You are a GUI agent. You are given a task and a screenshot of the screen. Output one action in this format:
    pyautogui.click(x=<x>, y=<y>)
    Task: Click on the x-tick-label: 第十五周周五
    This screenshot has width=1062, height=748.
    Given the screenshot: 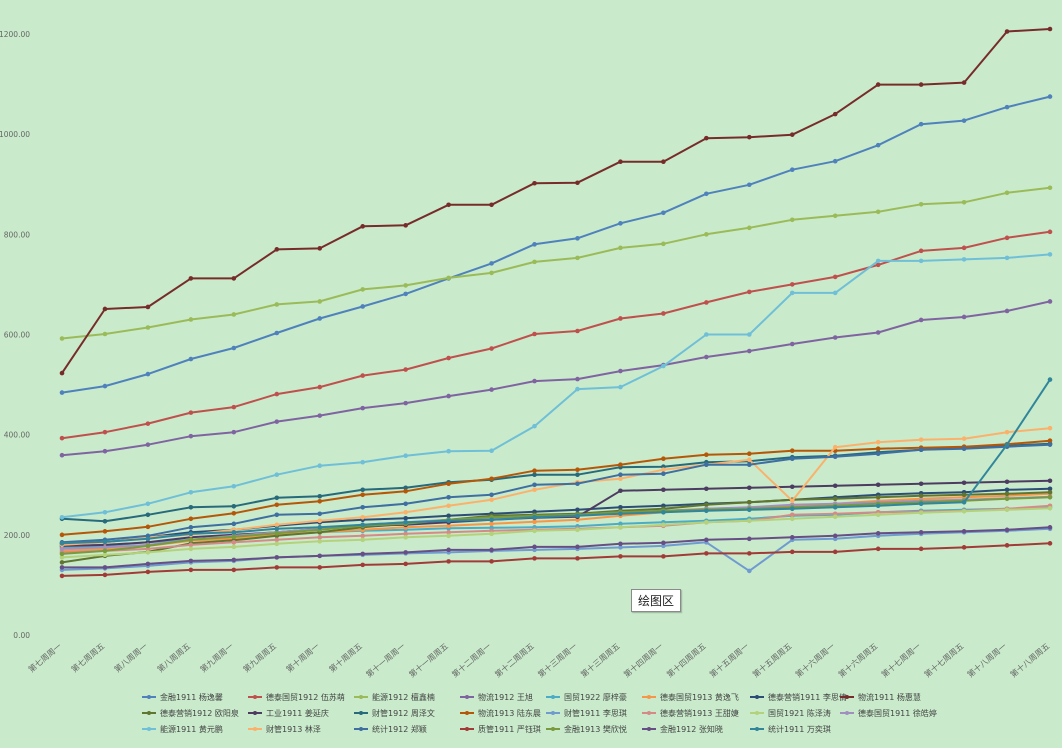 What is the action you would take?
    pyautogui.click(x=771, y=660)
    